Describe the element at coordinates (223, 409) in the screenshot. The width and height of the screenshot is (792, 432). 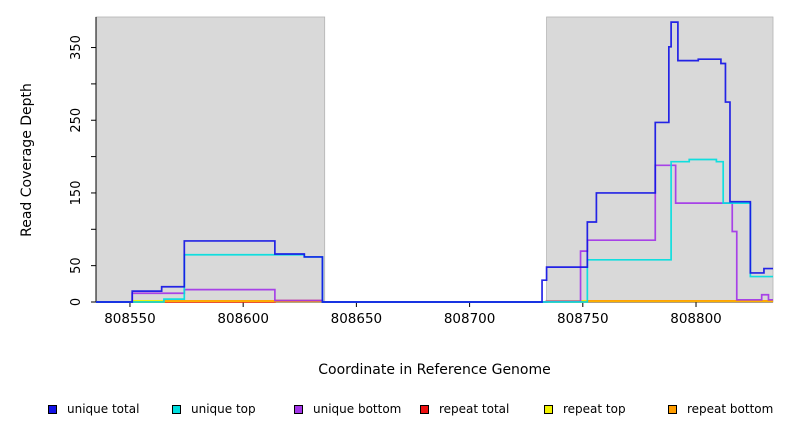
I see `legend-label: unique top` at that location.